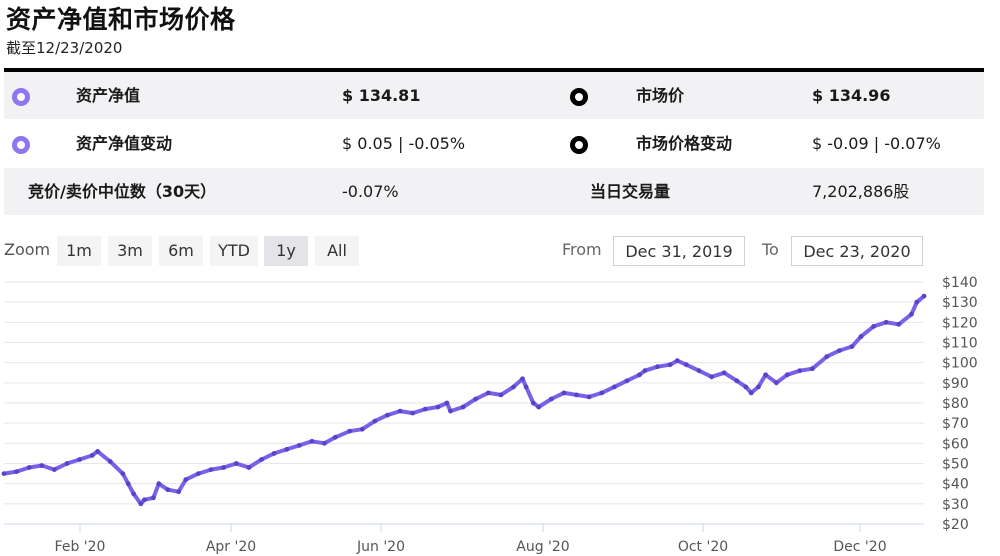 Image resolution: width=1000 pixels, height=556 pixels. I want to click on zoom-3m-button: 3m, so click(130, 251).